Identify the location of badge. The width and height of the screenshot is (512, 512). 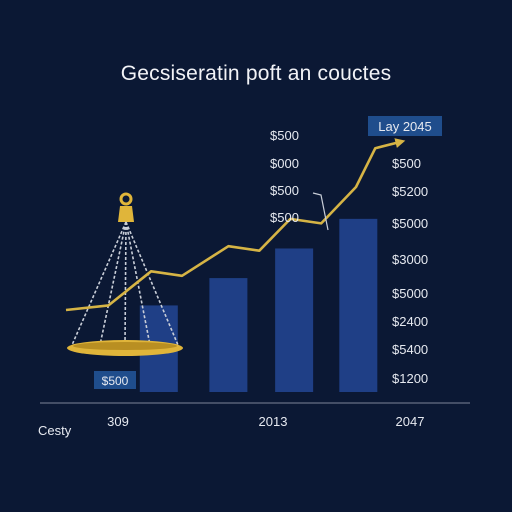
(405, 126).